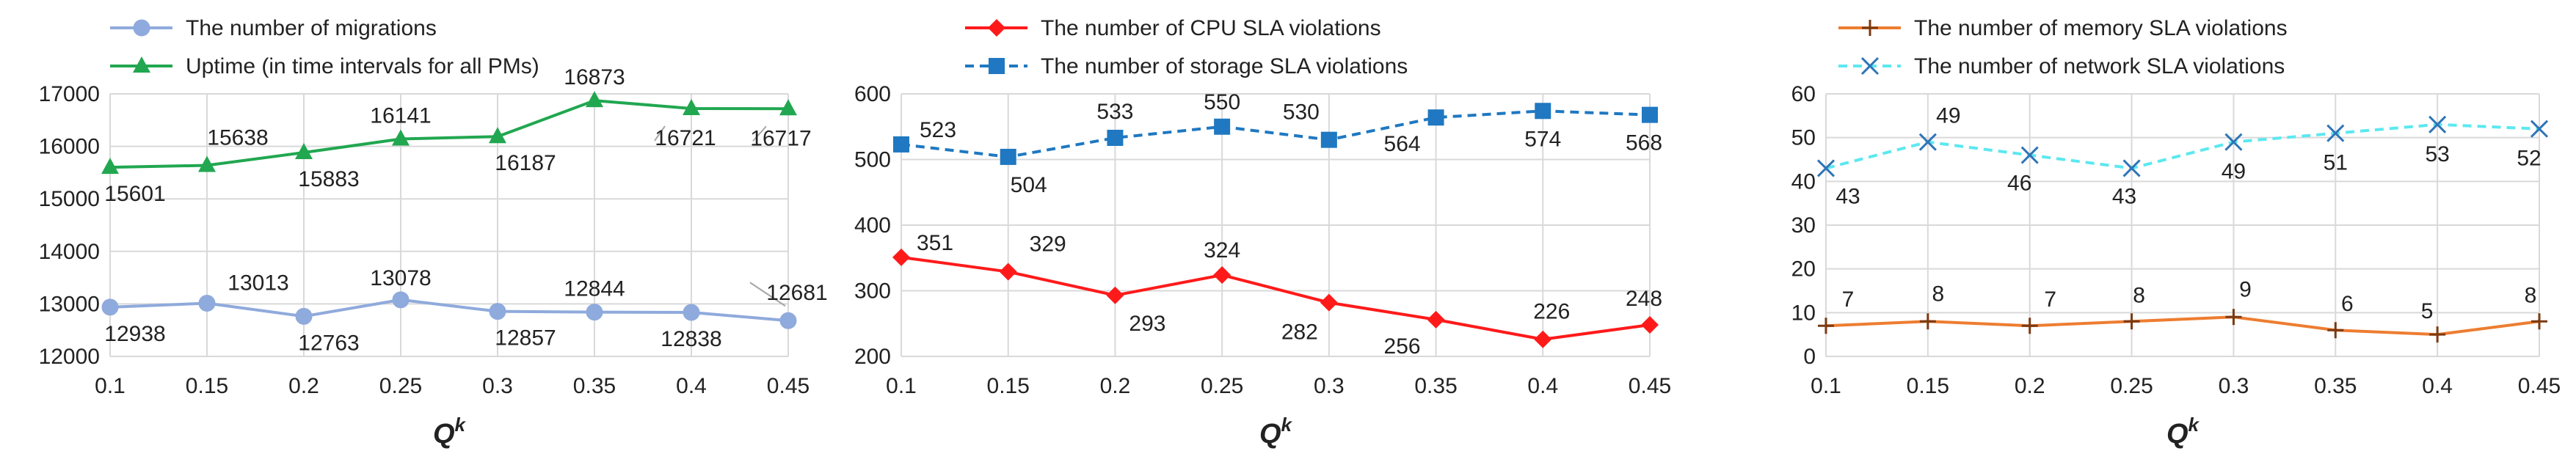 Image resolution: width=2576 pixels, height=473 pixels. Describe the element at coordinates (2529, 159) in the screenshot. I see `chart-3-series-2-label-8: 52` at that location.